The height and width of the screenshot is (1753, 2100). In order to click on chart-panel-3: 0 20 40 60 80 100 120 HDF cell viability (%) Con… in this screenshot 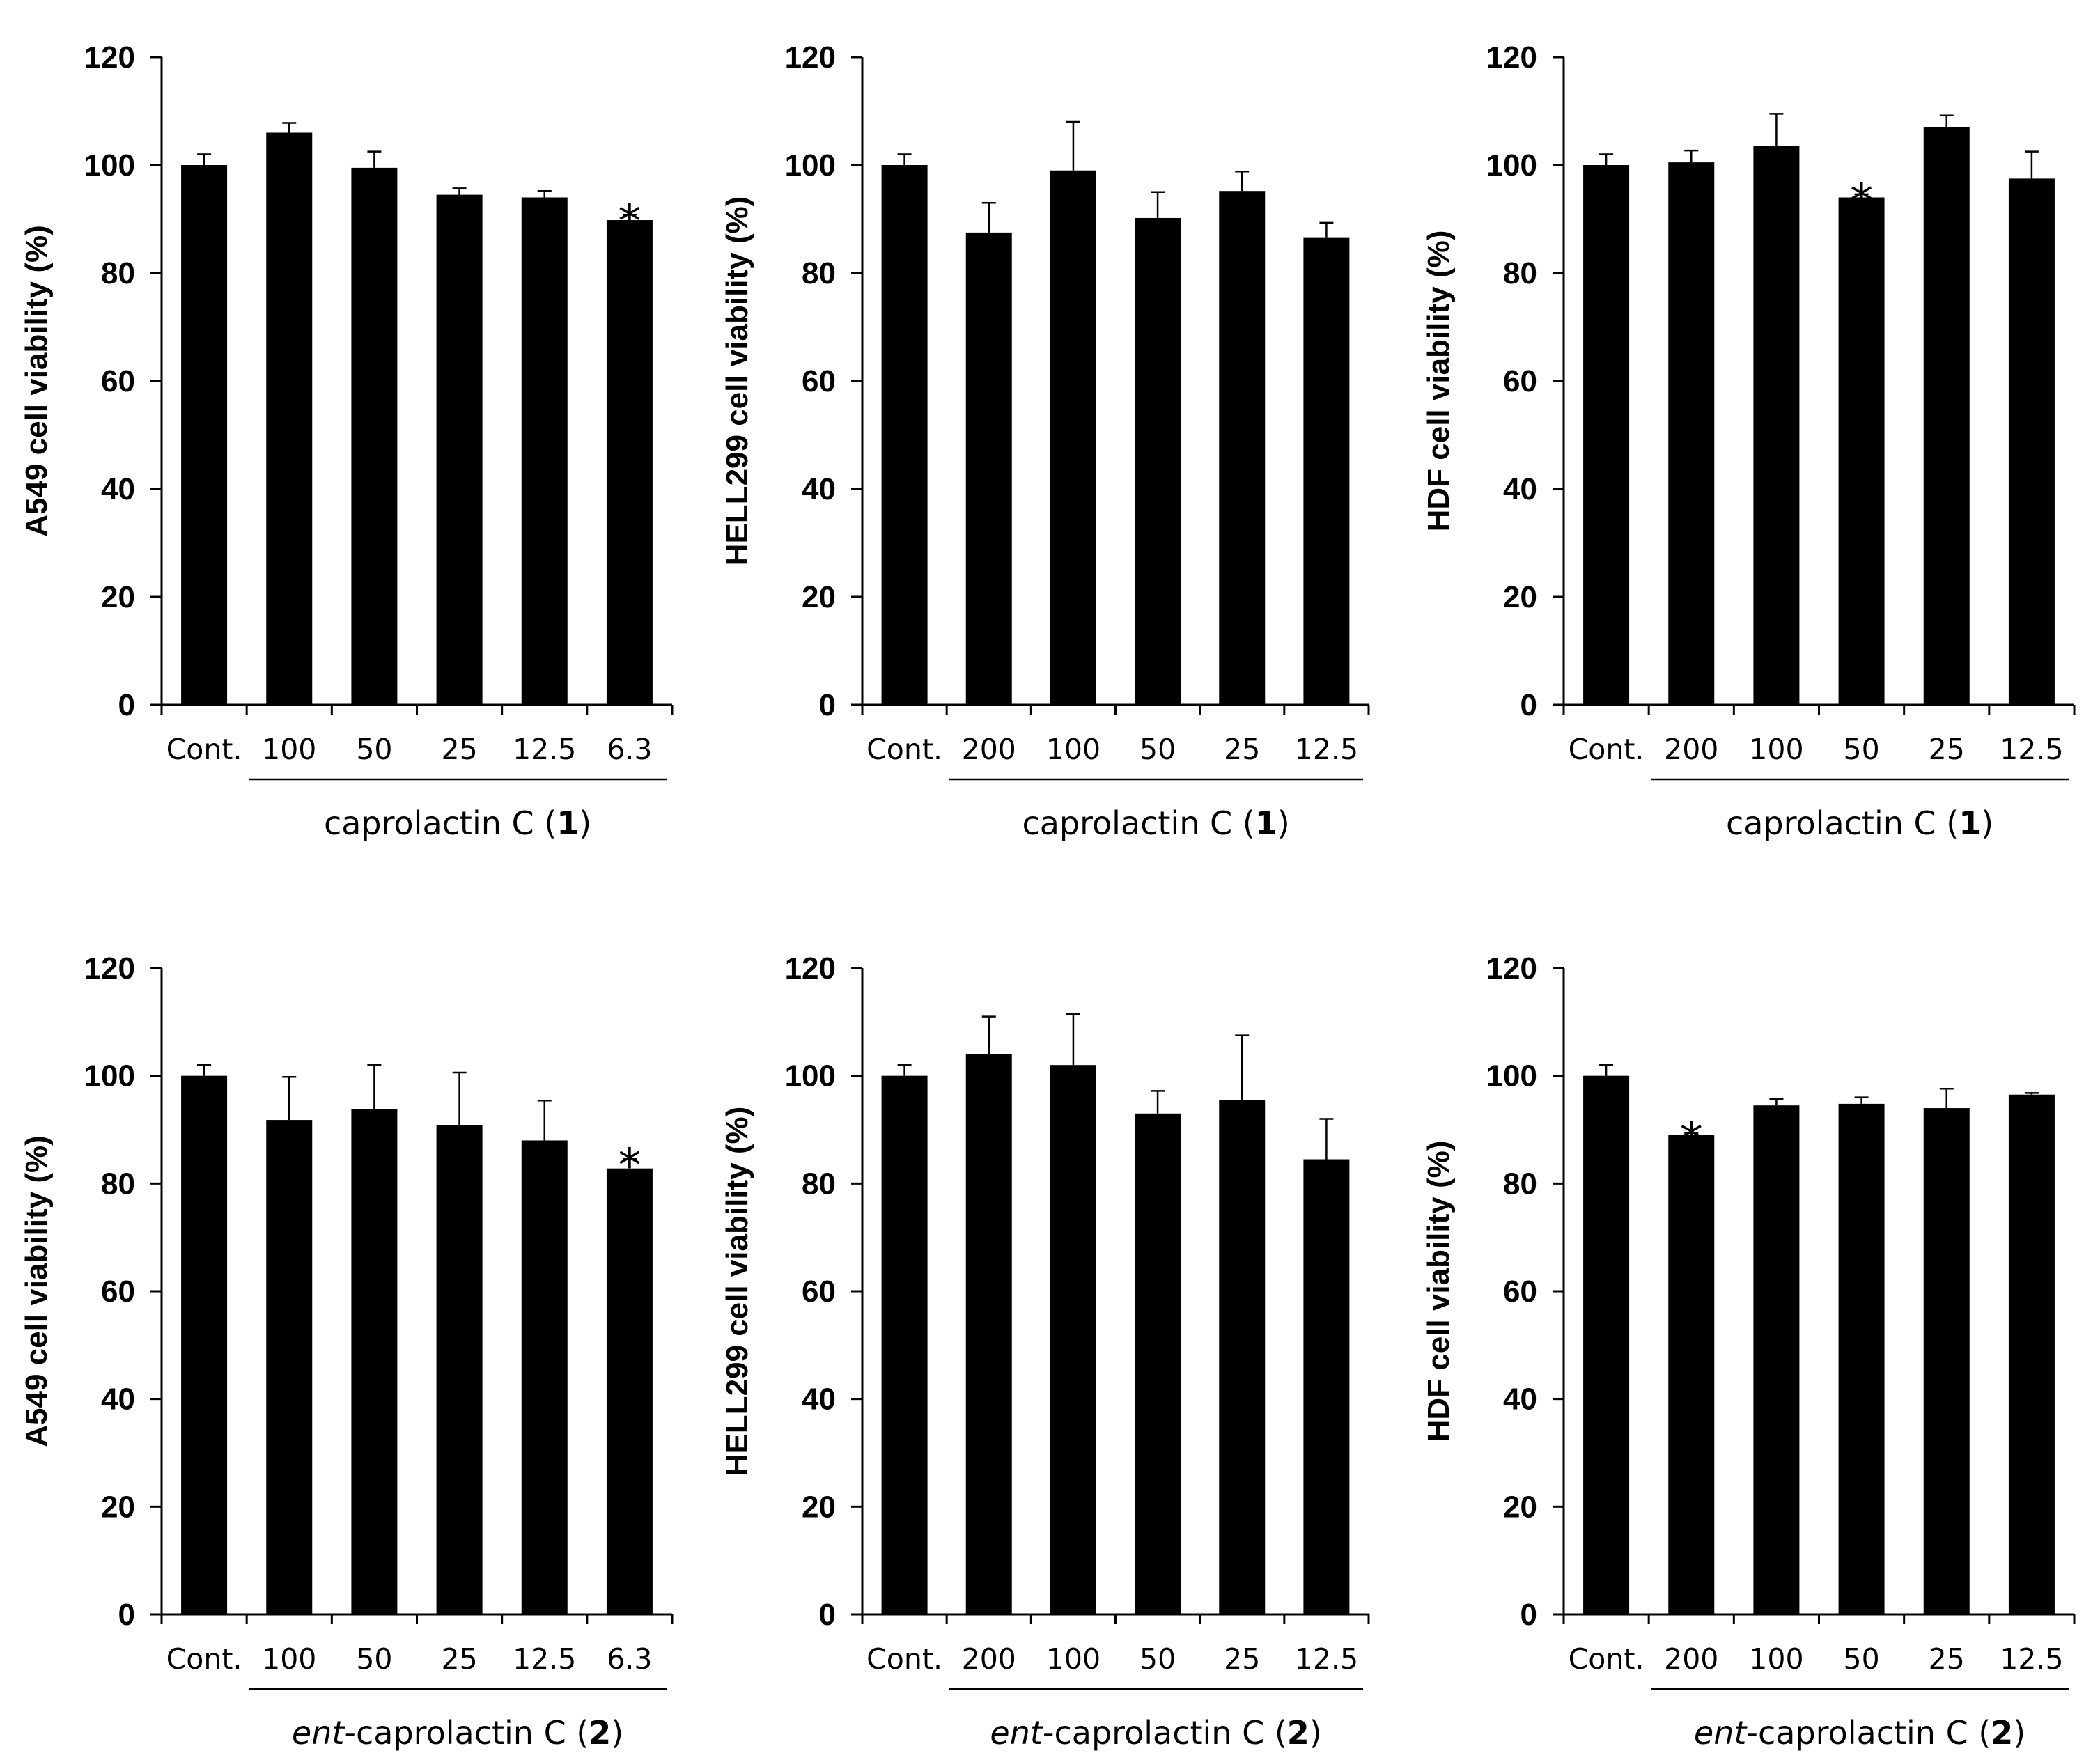, I will do `click(1749, 441)`.